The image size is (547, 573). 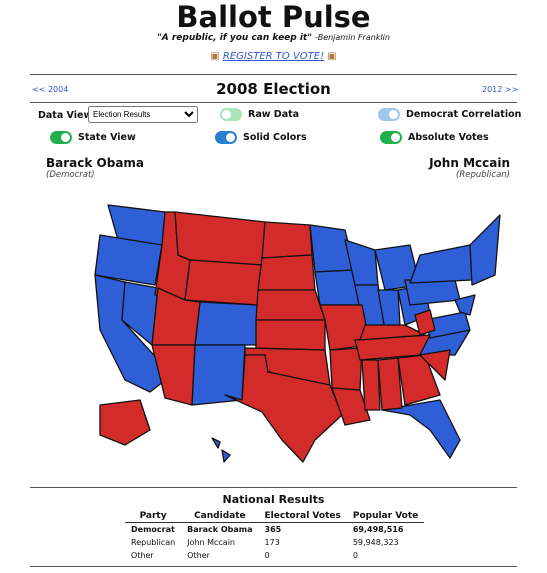 I want to click on election-title: 2008 Election, so click(x=273, y=89).